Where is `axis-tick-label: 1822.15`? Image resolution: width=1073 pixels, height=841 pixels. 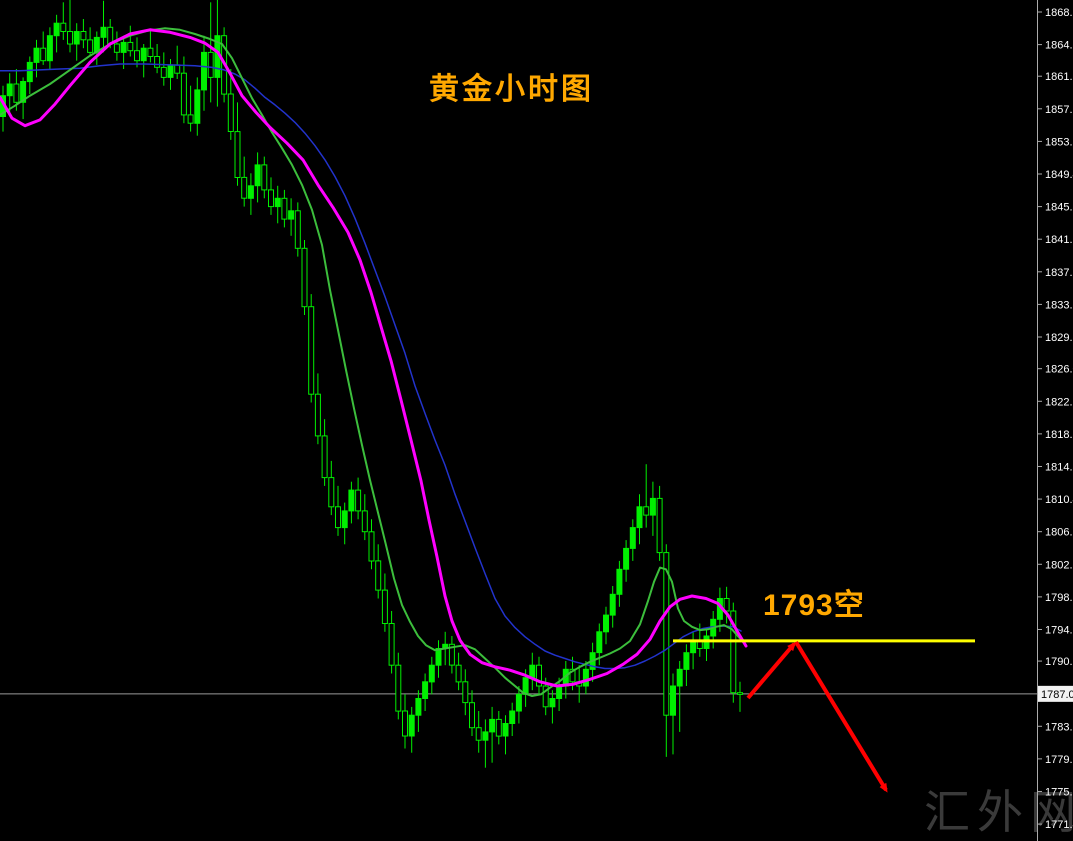 axis-tick-label: 1822.15 is located at coordinates (1059, 402).